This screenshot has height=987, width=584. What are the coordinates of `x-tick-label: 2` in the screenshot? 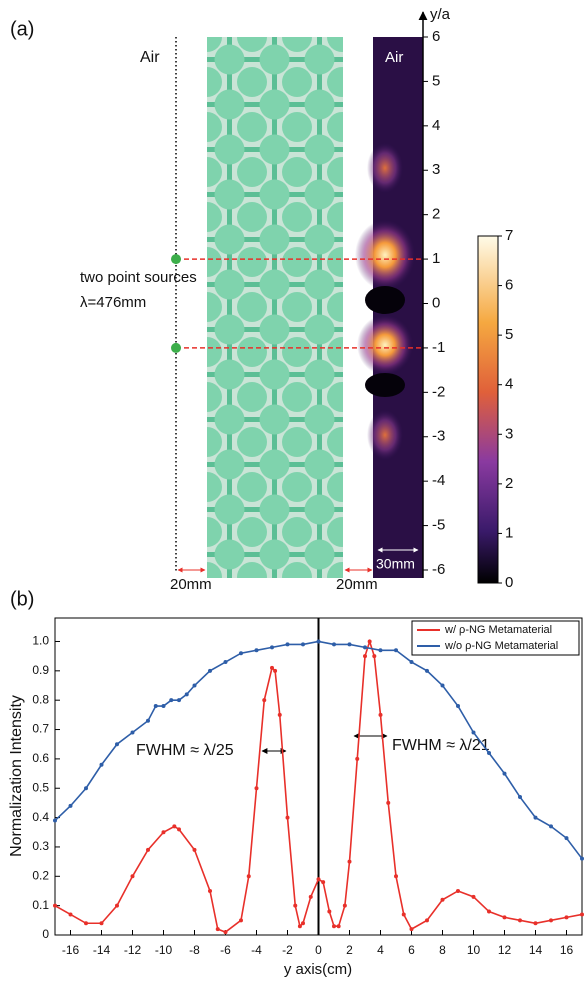 It's located at (349, 950).